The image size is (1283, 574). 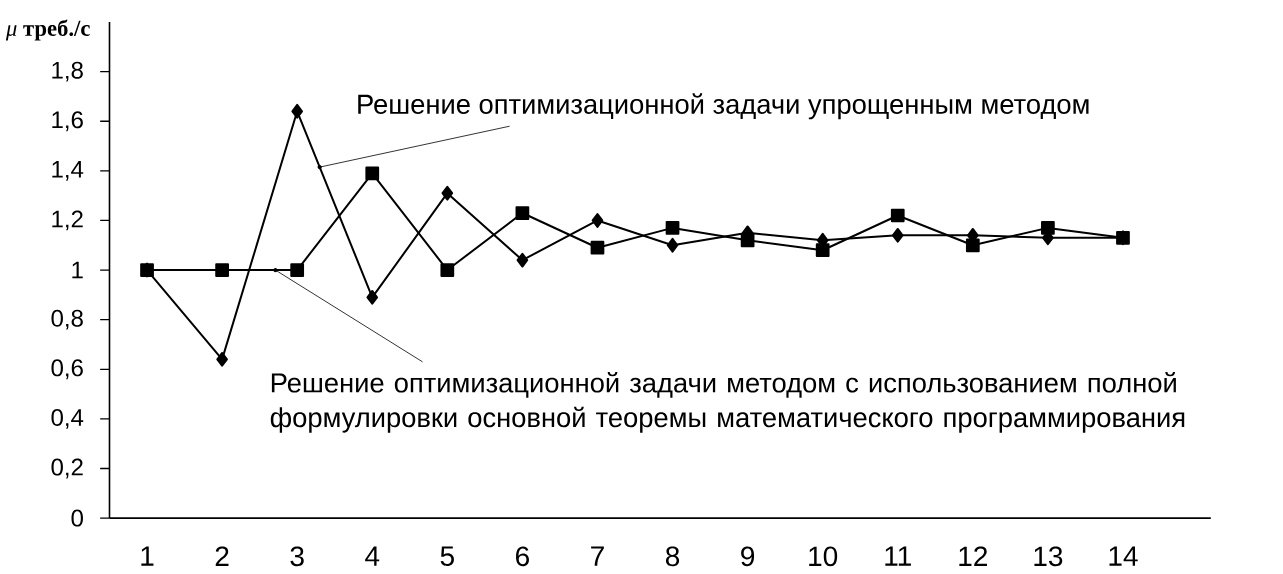 What do you see at coordinates (898, 556) in the screenshot?
I see `x-tick-label: 11` at bounding box center [898, 556].